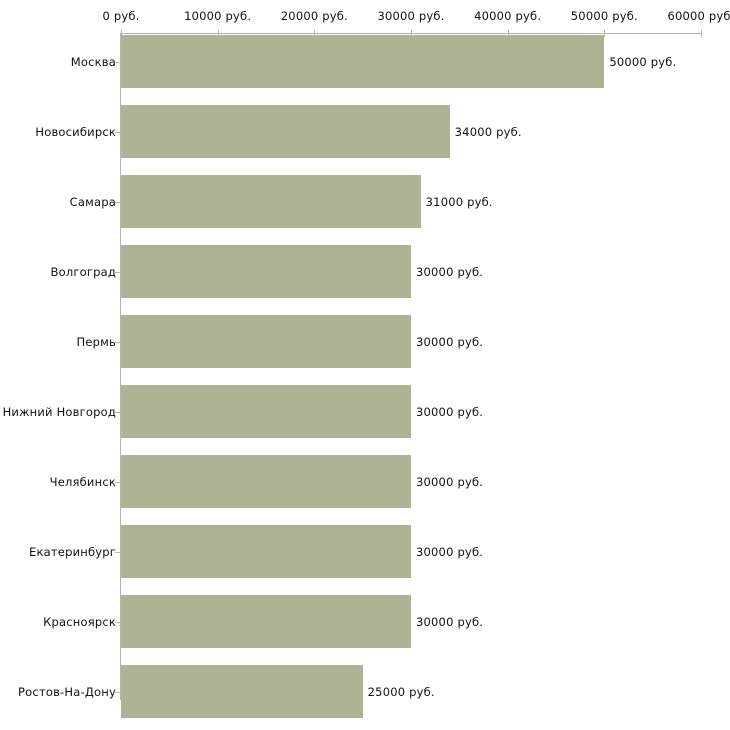  Describe the element at coordinates (75, 131) in the screenshot. I see `category-label: Новосибирск` at that location.